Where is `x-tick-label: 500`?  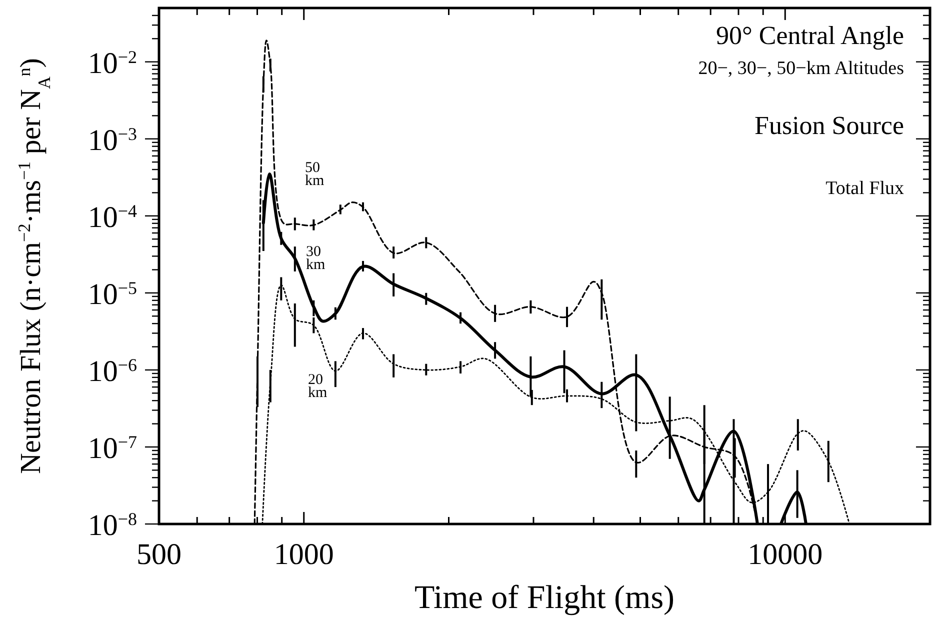
x-tick-label: 500 is located at coordinates (159, 554).